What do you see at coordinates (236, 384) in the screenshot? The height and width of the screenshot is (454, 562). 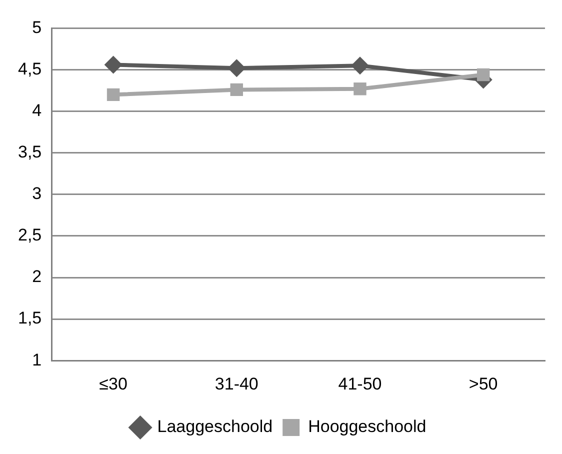 I see `x-tick-label: 31-40` at bounding box center [236, 384].